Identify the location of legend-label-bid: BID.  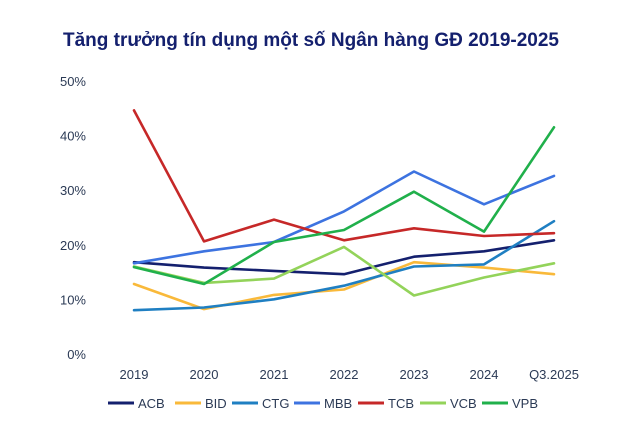
(216, 403).